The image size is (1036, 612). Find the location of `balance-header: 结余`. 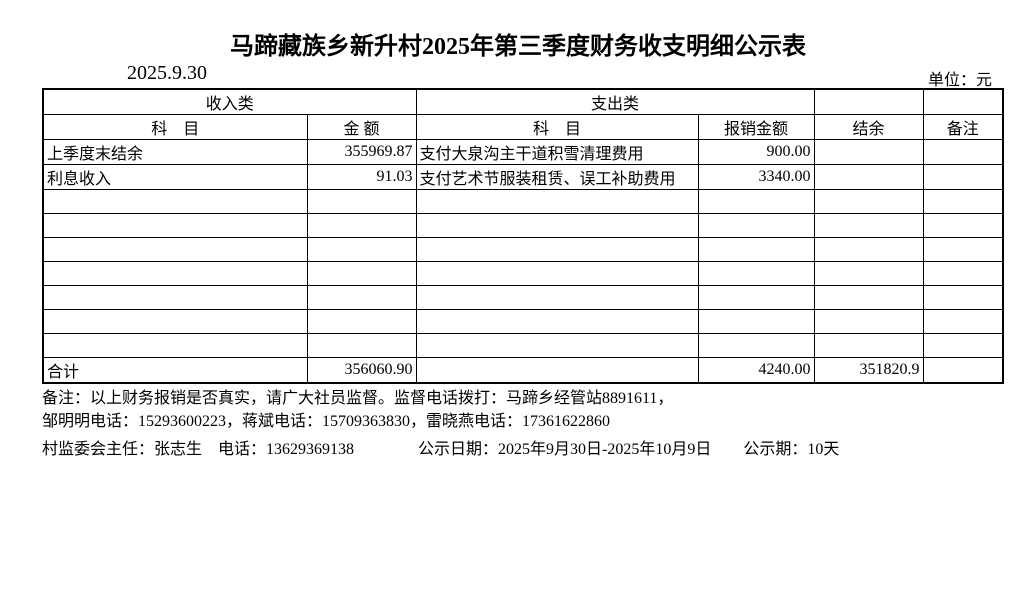

balance-header: 结余 is located at coordinates (868, 127).